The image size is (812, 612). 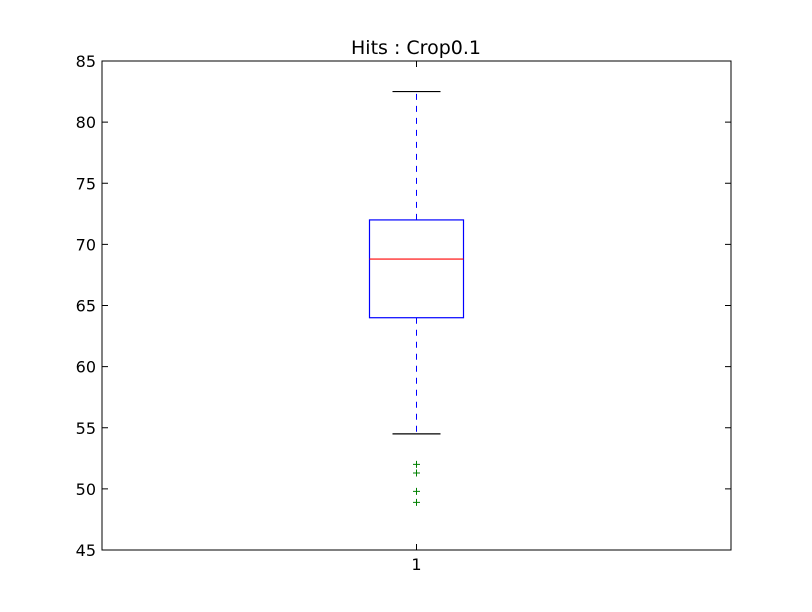 I want to click on y-tick-label: 50, so click(x=86, y=489).